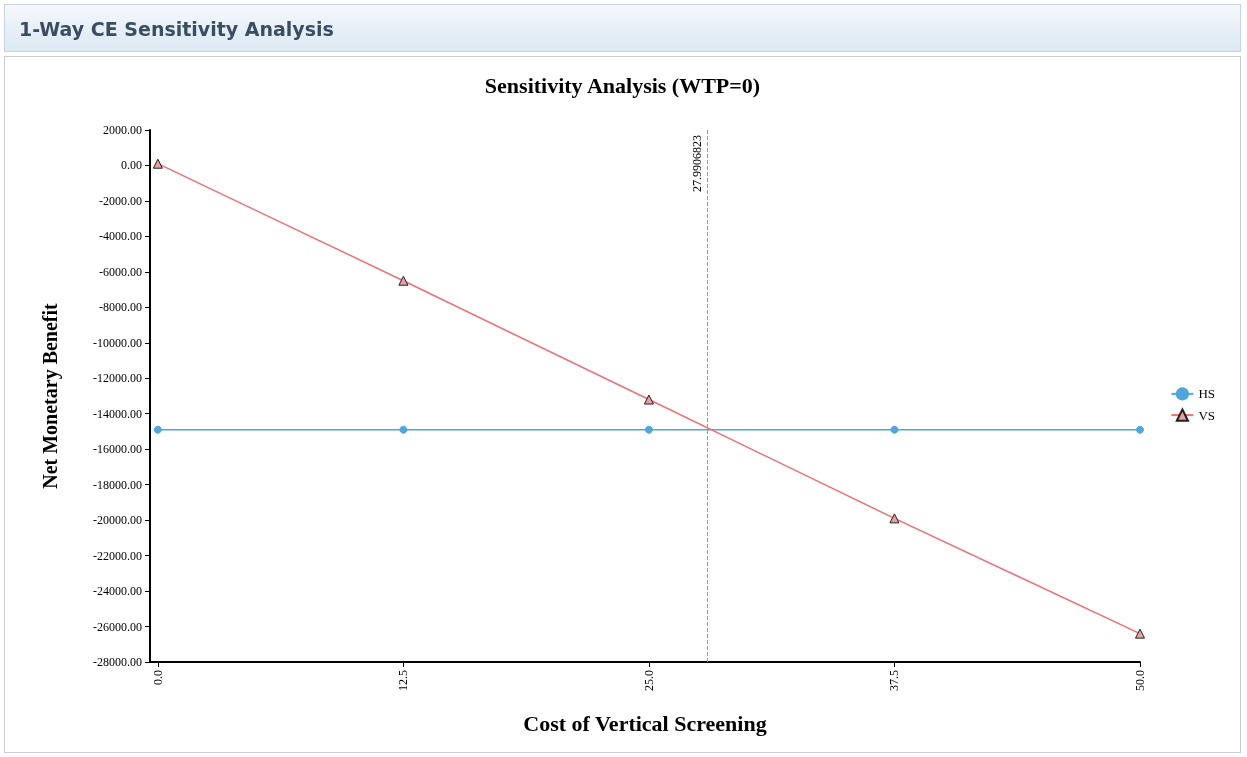 Image resolution: width=1247 pixels, height=757 pixels. I want to click on y-tick-label: -18000.00, so click(117, 484).